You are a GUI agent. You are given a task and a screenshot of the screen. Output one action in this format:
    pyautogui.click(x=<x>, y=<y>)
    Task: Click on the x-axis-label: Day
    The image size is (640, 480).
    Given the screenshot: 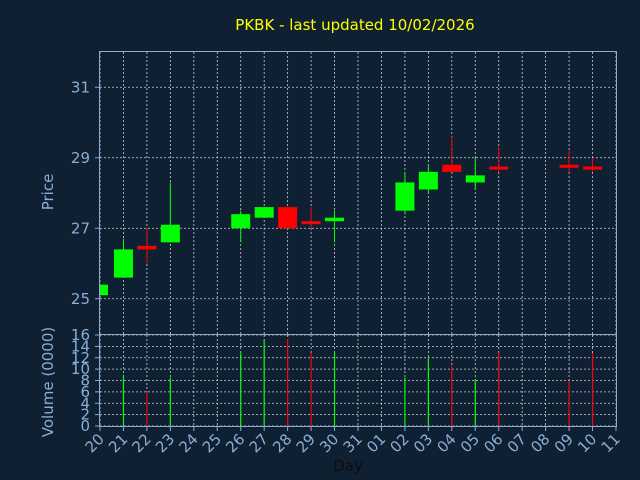 What is the action you would take?
    pyautogui.click(x=348, y=466)
    